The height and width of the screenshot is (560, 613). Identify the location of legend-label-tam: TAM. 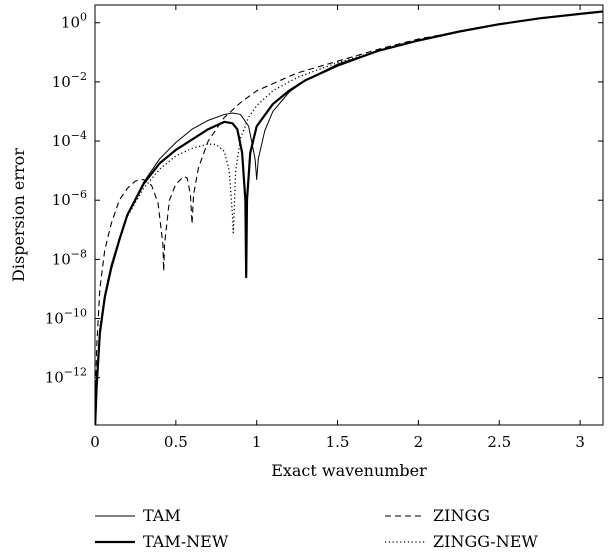
(162, 515).